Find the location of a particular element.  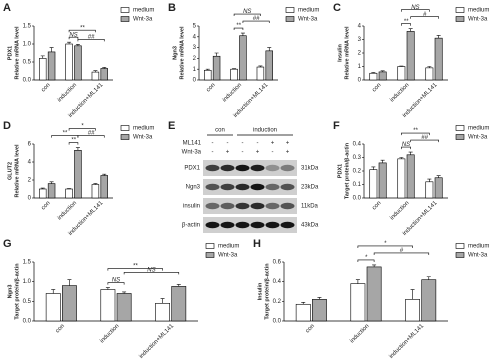

y-axis-label: Insulin is located at coordinates (340, 53).